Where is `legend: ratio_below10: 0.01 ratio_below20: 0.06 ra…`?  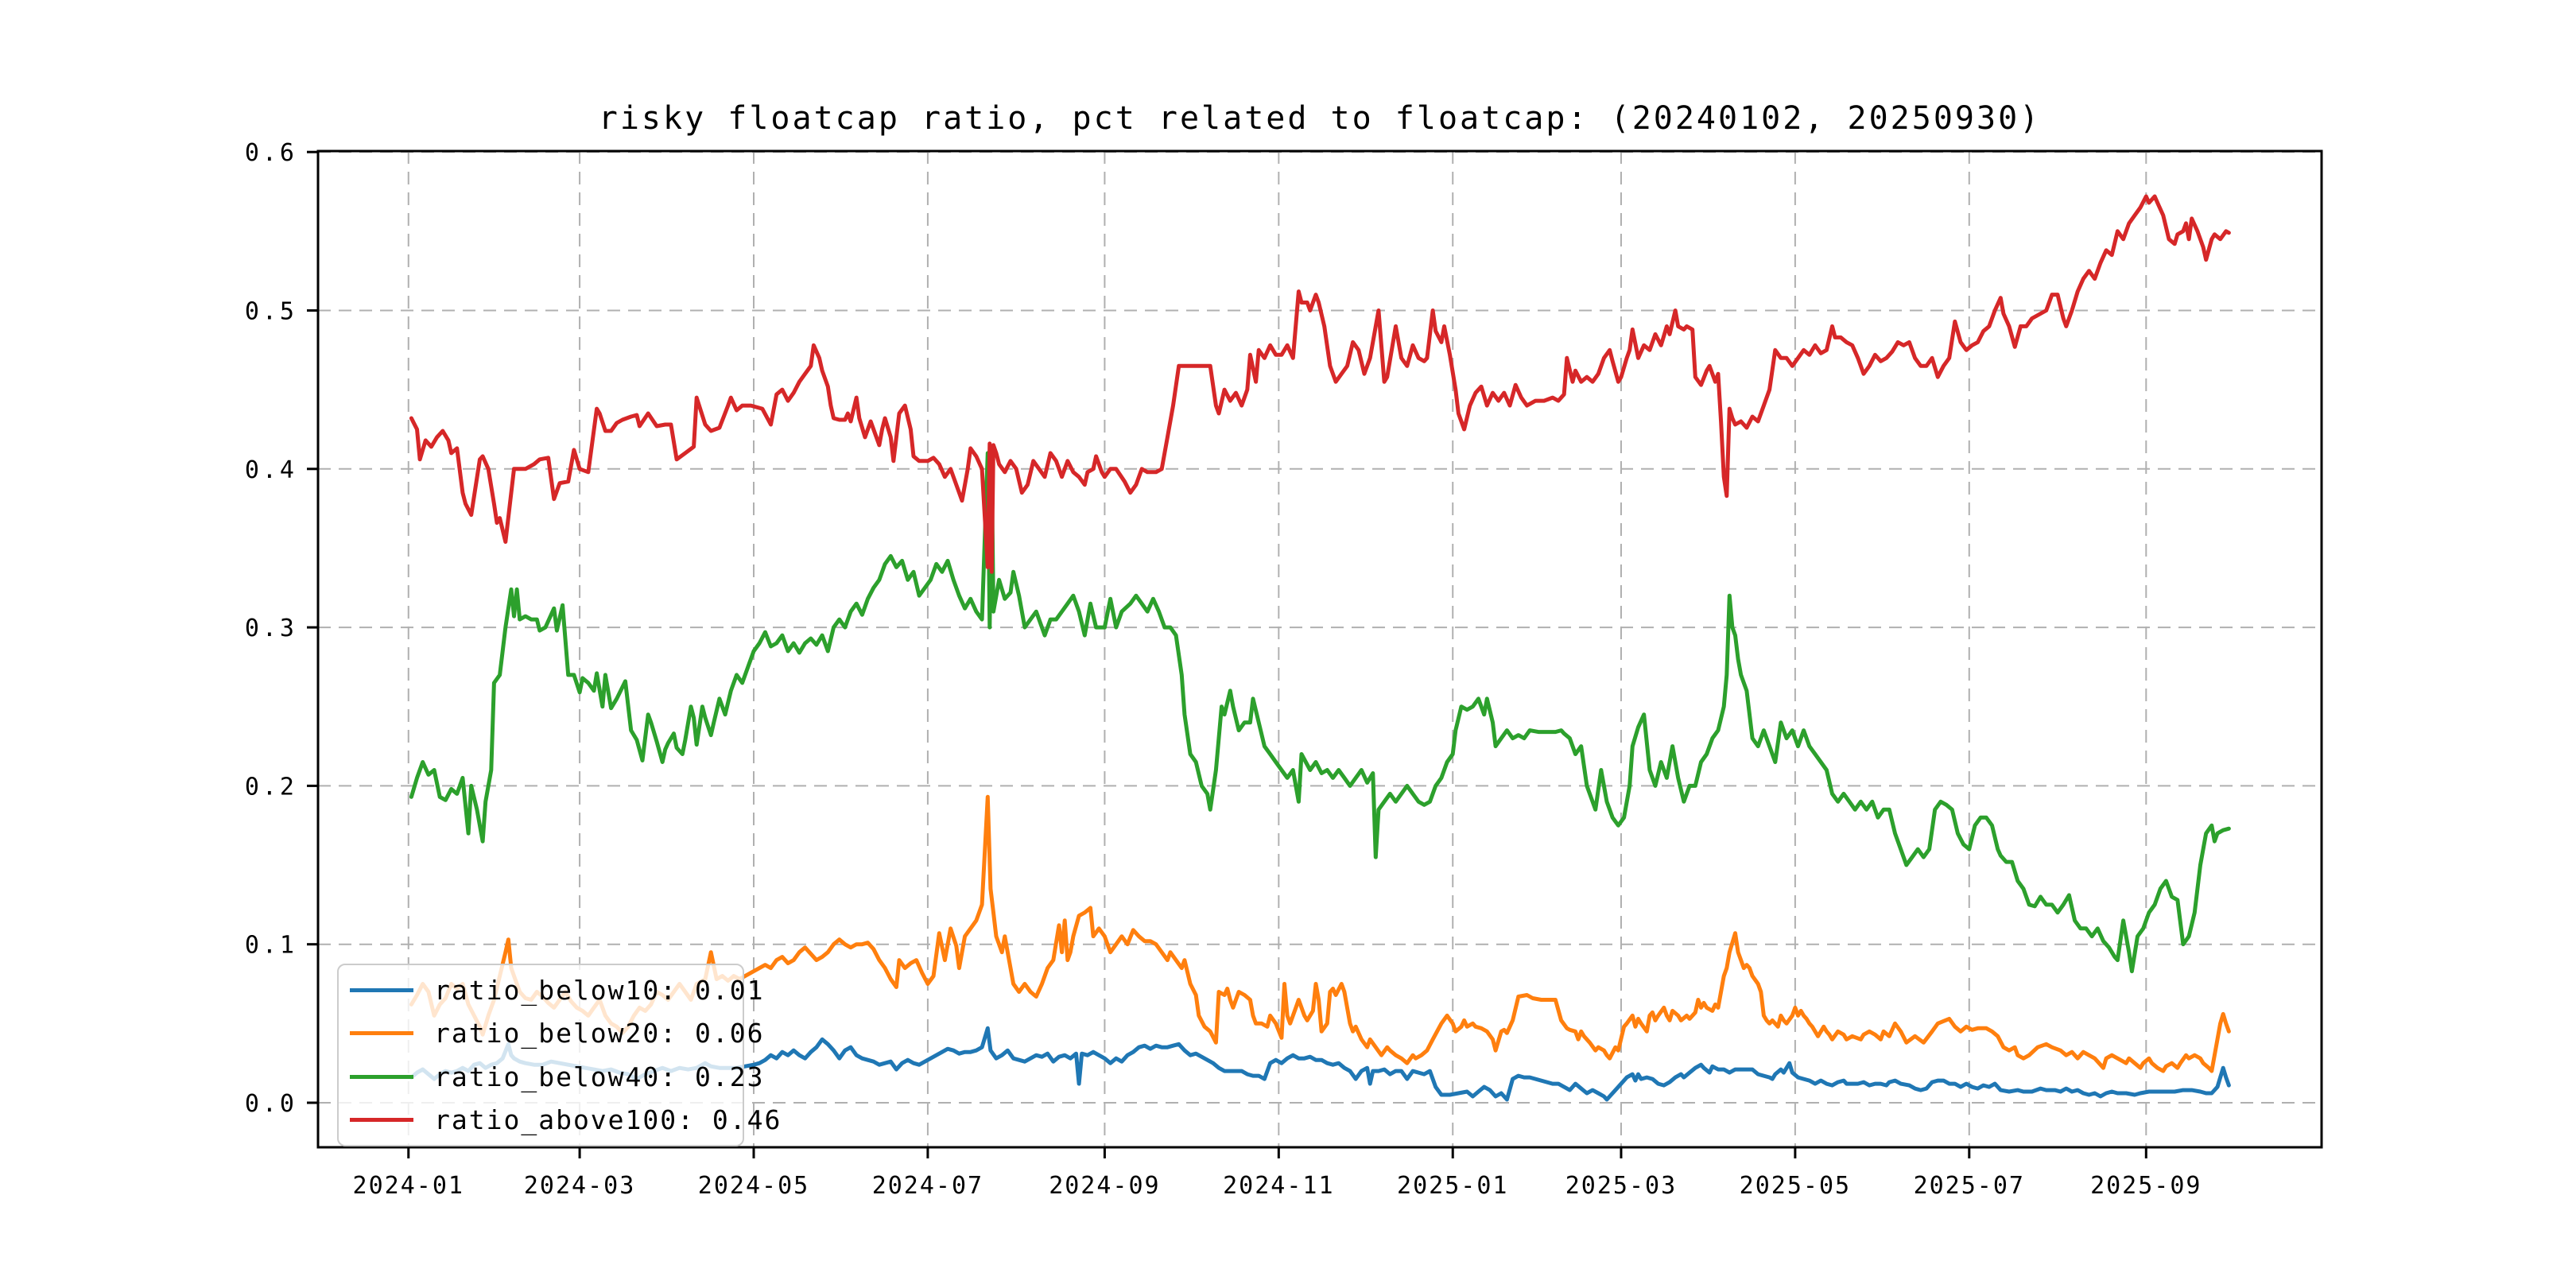 legend: ratio_below10: 0.01 ratio_below20: 0.06 ra… is located at coordinates (559, 1055).